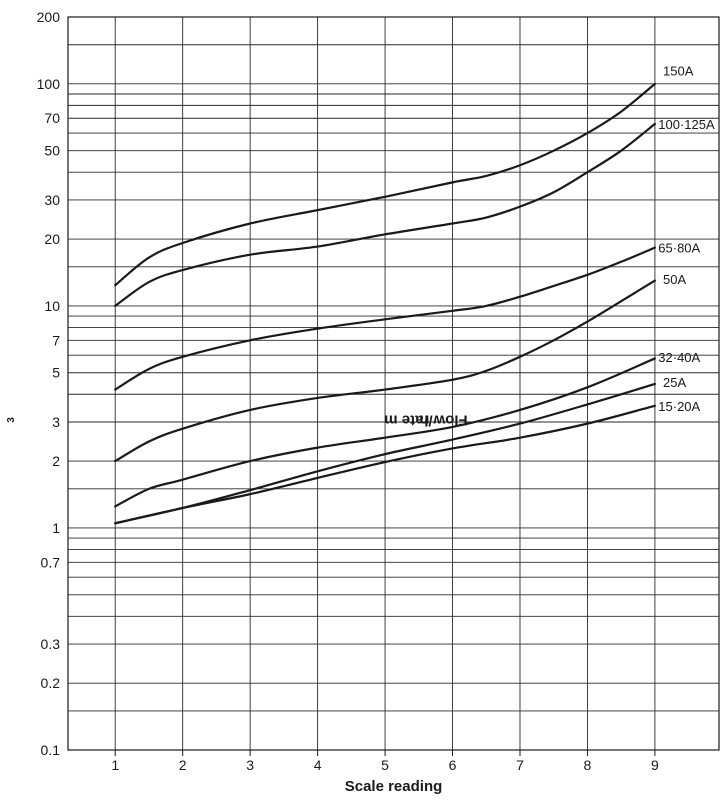  Describe the element at coordinates (51, 644) in the screenshot. I see `y-tick-label: 0.3` at that location.